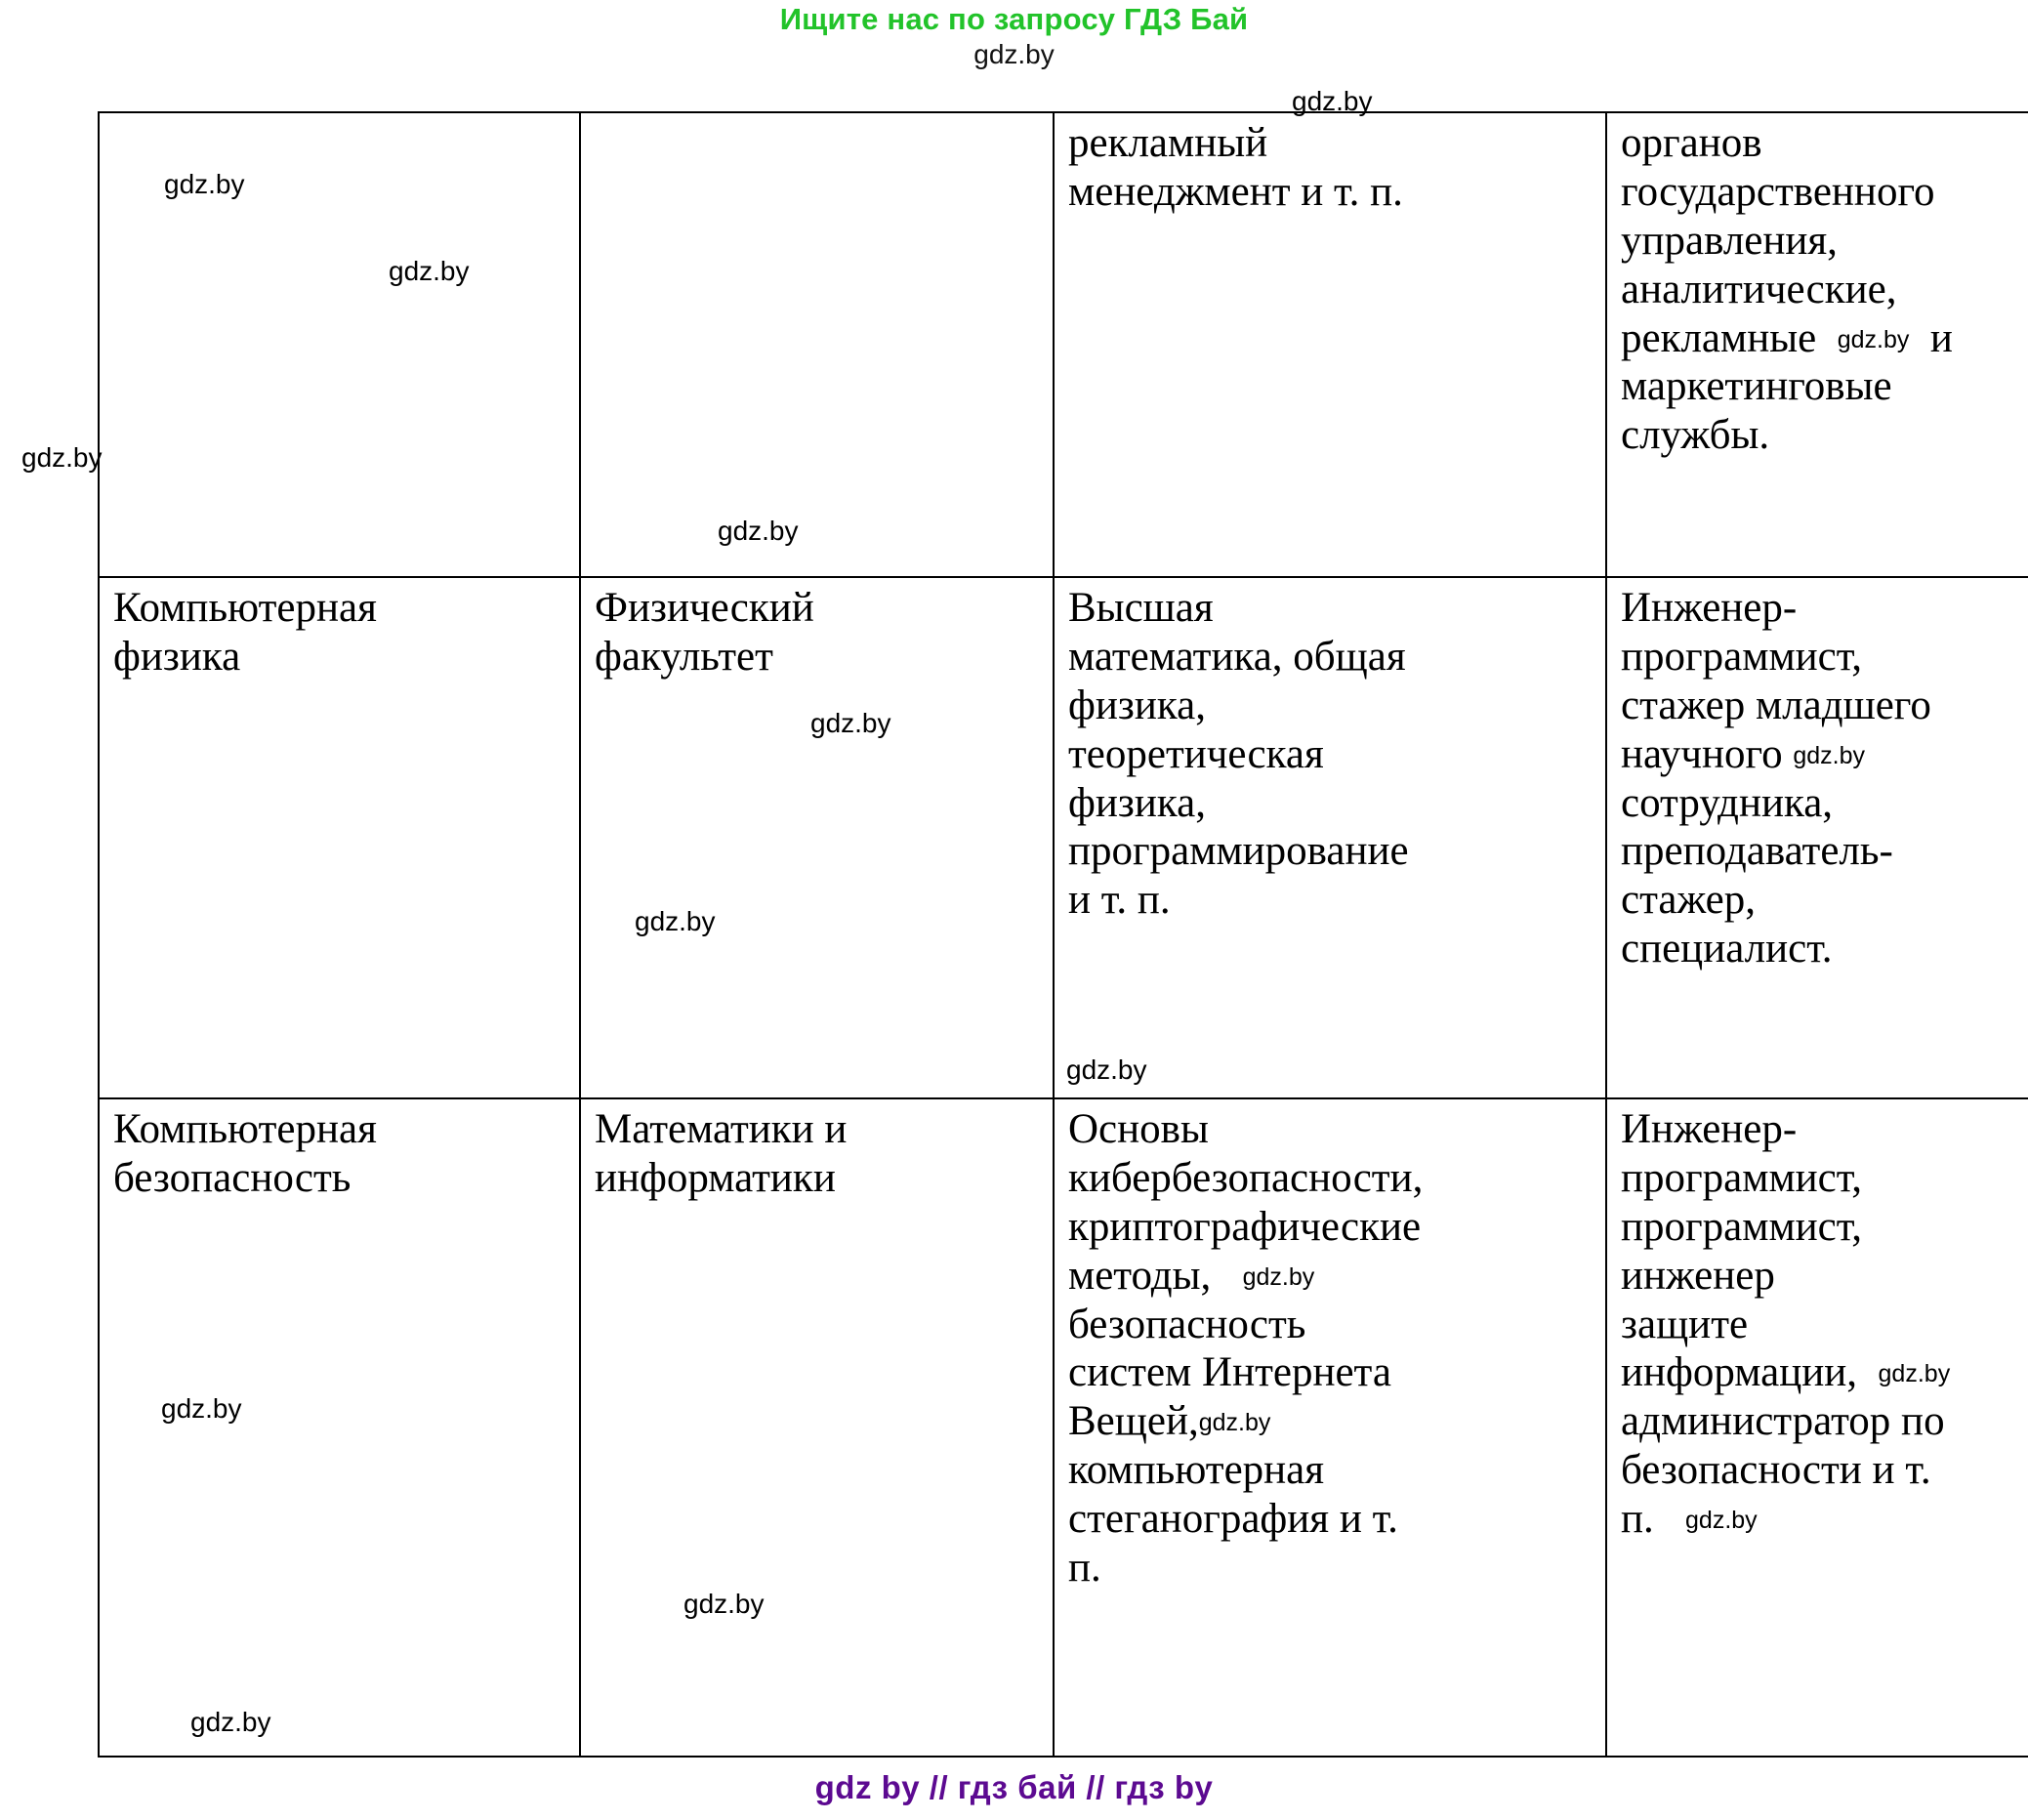 The image size is (2028, 1820). What do you see at coordinates (1692, 143) in the screenshot?
I see `text-line: органов` at bounding box center [1692, 143].